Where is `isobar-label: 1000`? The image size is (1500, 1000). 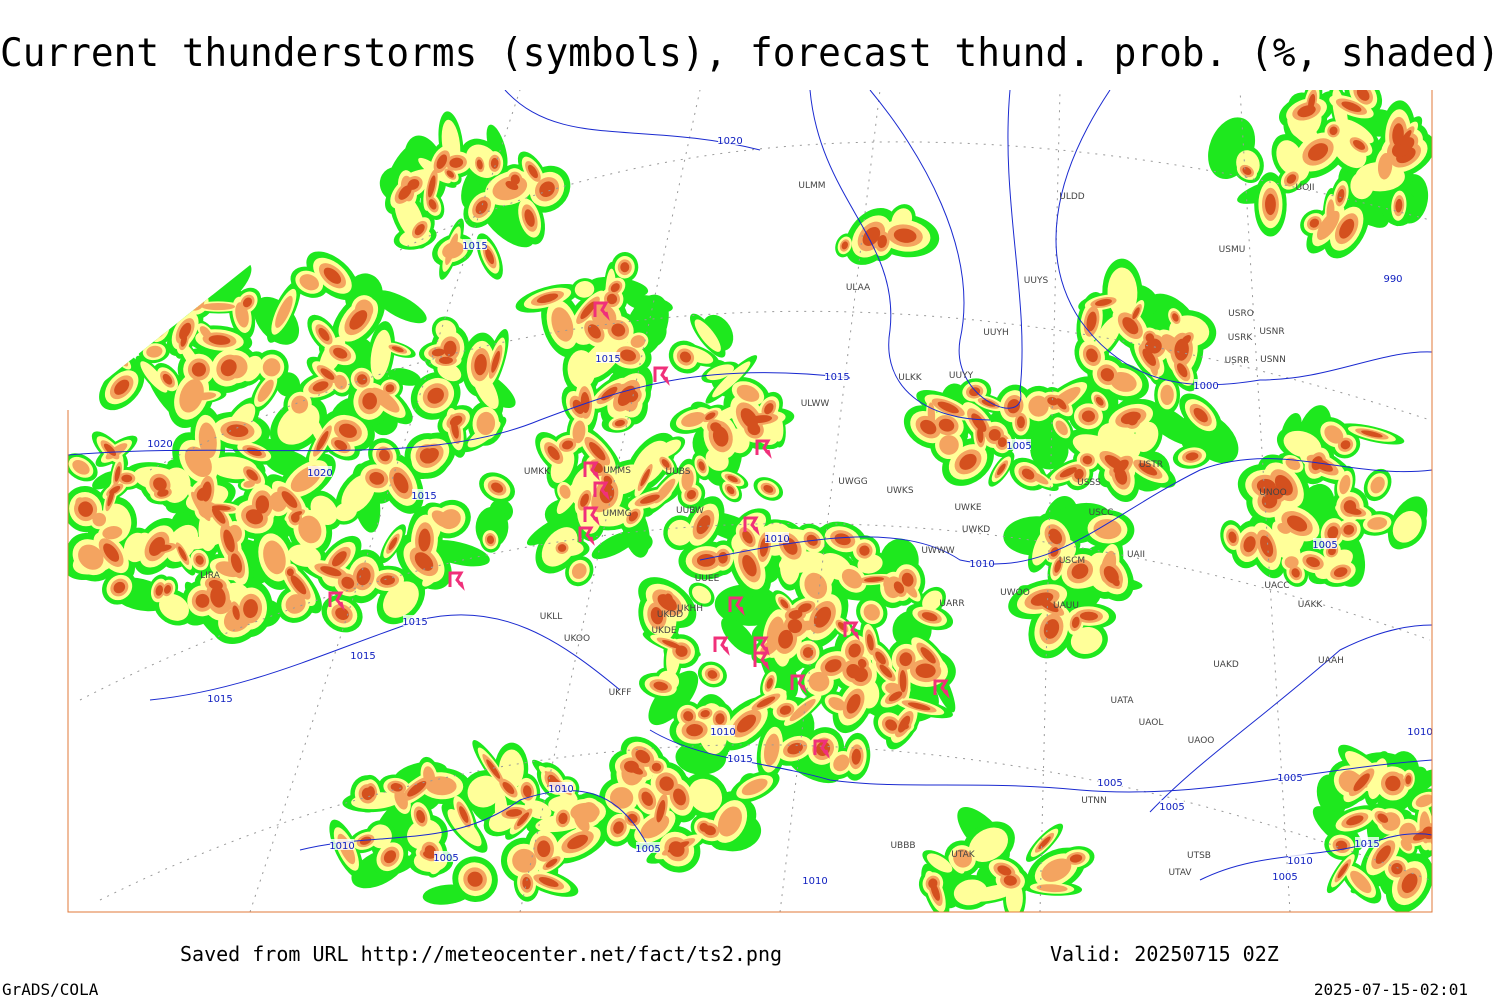 isobar-label: 1000 is located at coordinates (1205, 386).